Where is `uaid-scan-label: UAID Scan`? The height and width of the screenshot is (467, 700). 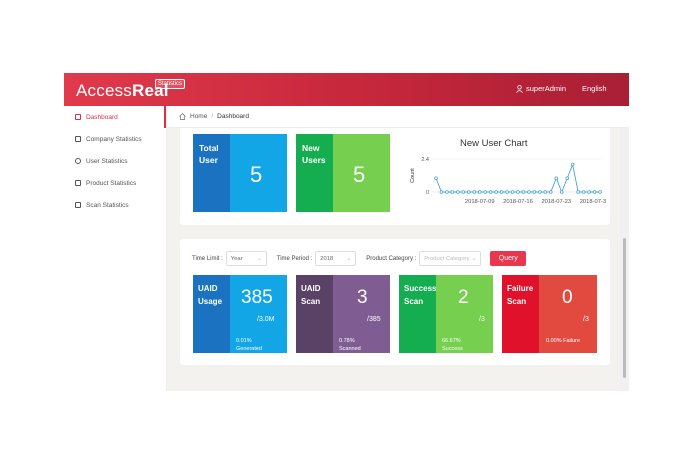
uaid-scan-label: UAID Scan is located at coordinates (311, 295).